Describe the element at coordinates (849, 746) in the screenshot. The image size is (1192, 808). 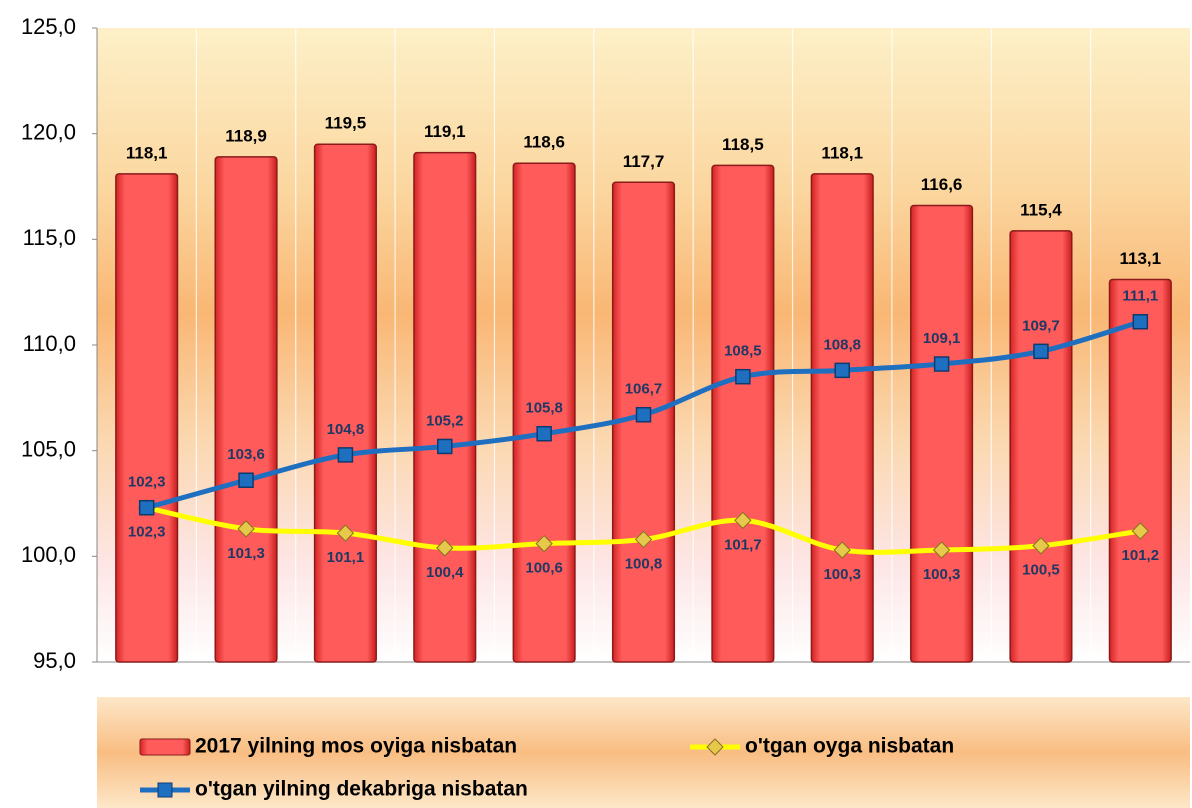
I see `legend-label: o'tgan oyga nisbatan` at that location.